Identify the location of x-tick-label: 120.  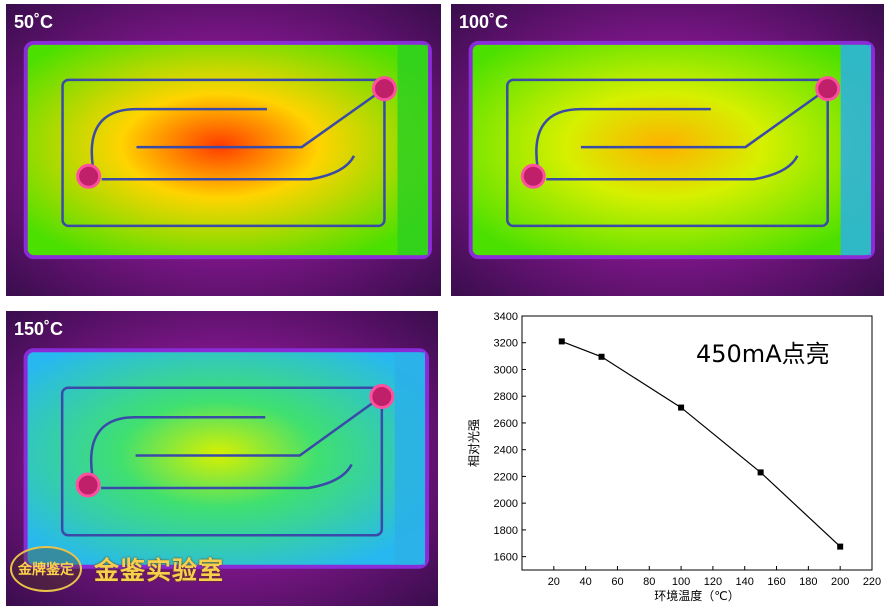
(713, 582).